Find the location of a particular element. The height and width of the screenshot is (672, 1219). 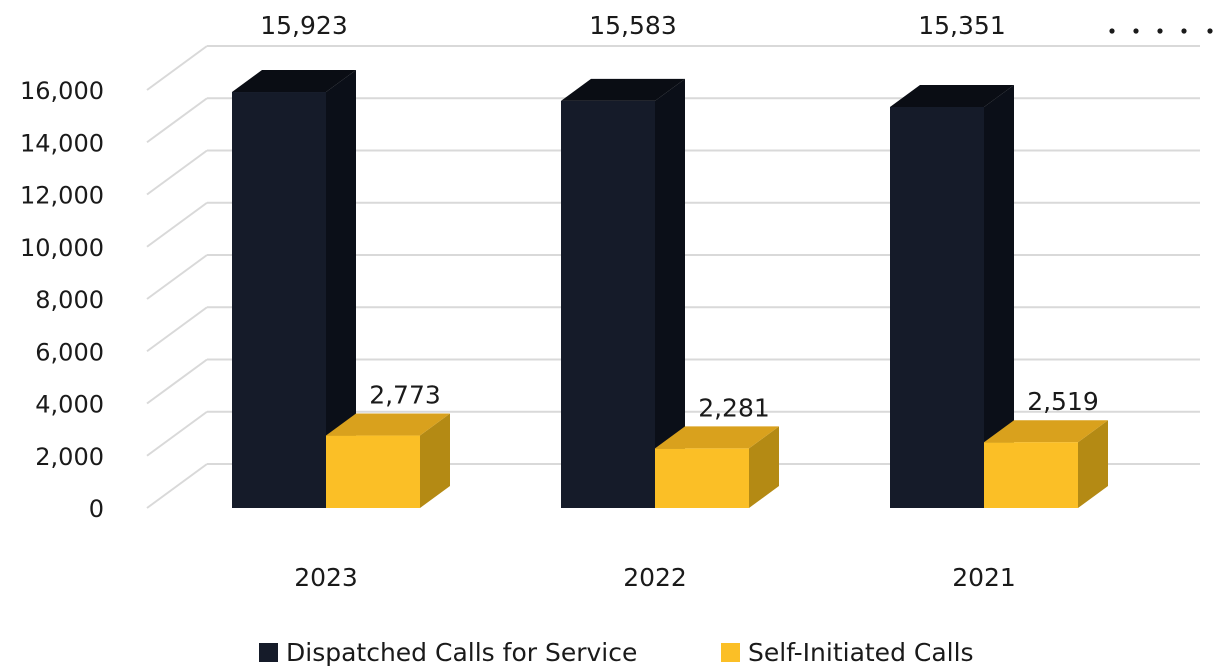

dotted-leader is located at coordinates (1161, 31).